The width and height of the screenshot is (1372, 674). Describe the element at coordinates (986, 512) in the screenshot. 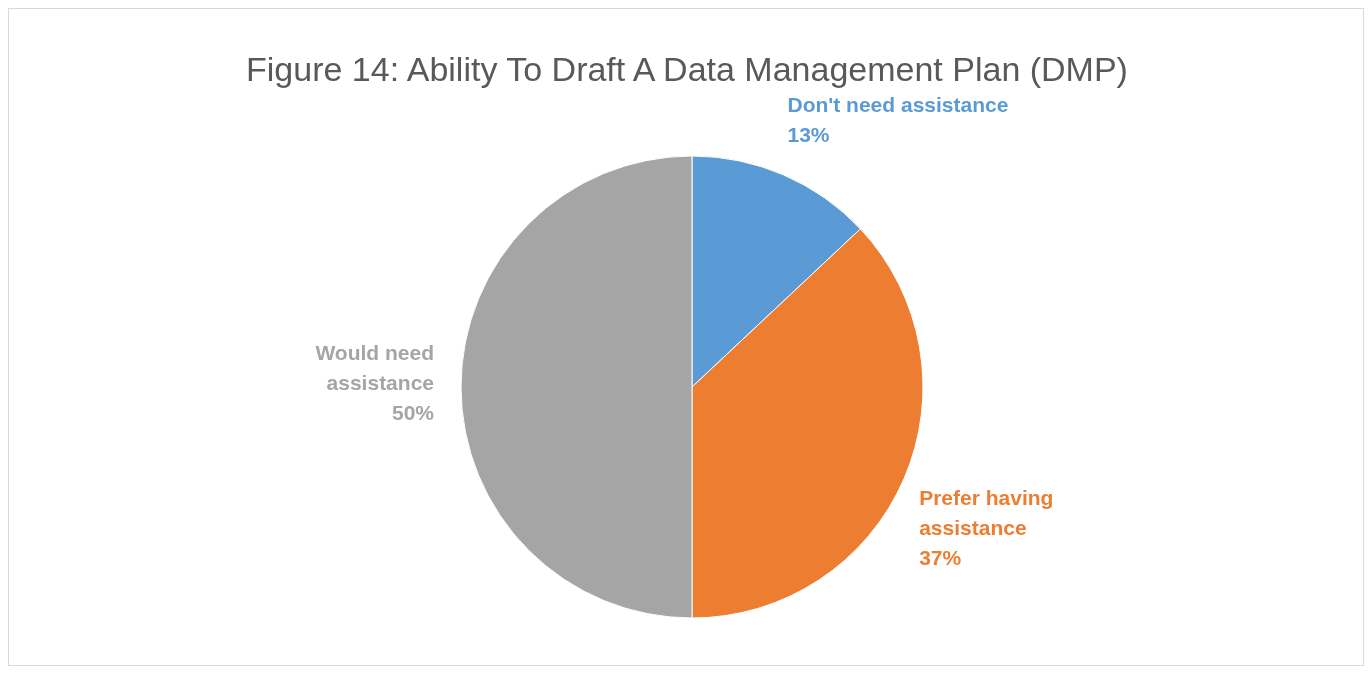

I see `slice-label: Prefer having assistance` at that location.